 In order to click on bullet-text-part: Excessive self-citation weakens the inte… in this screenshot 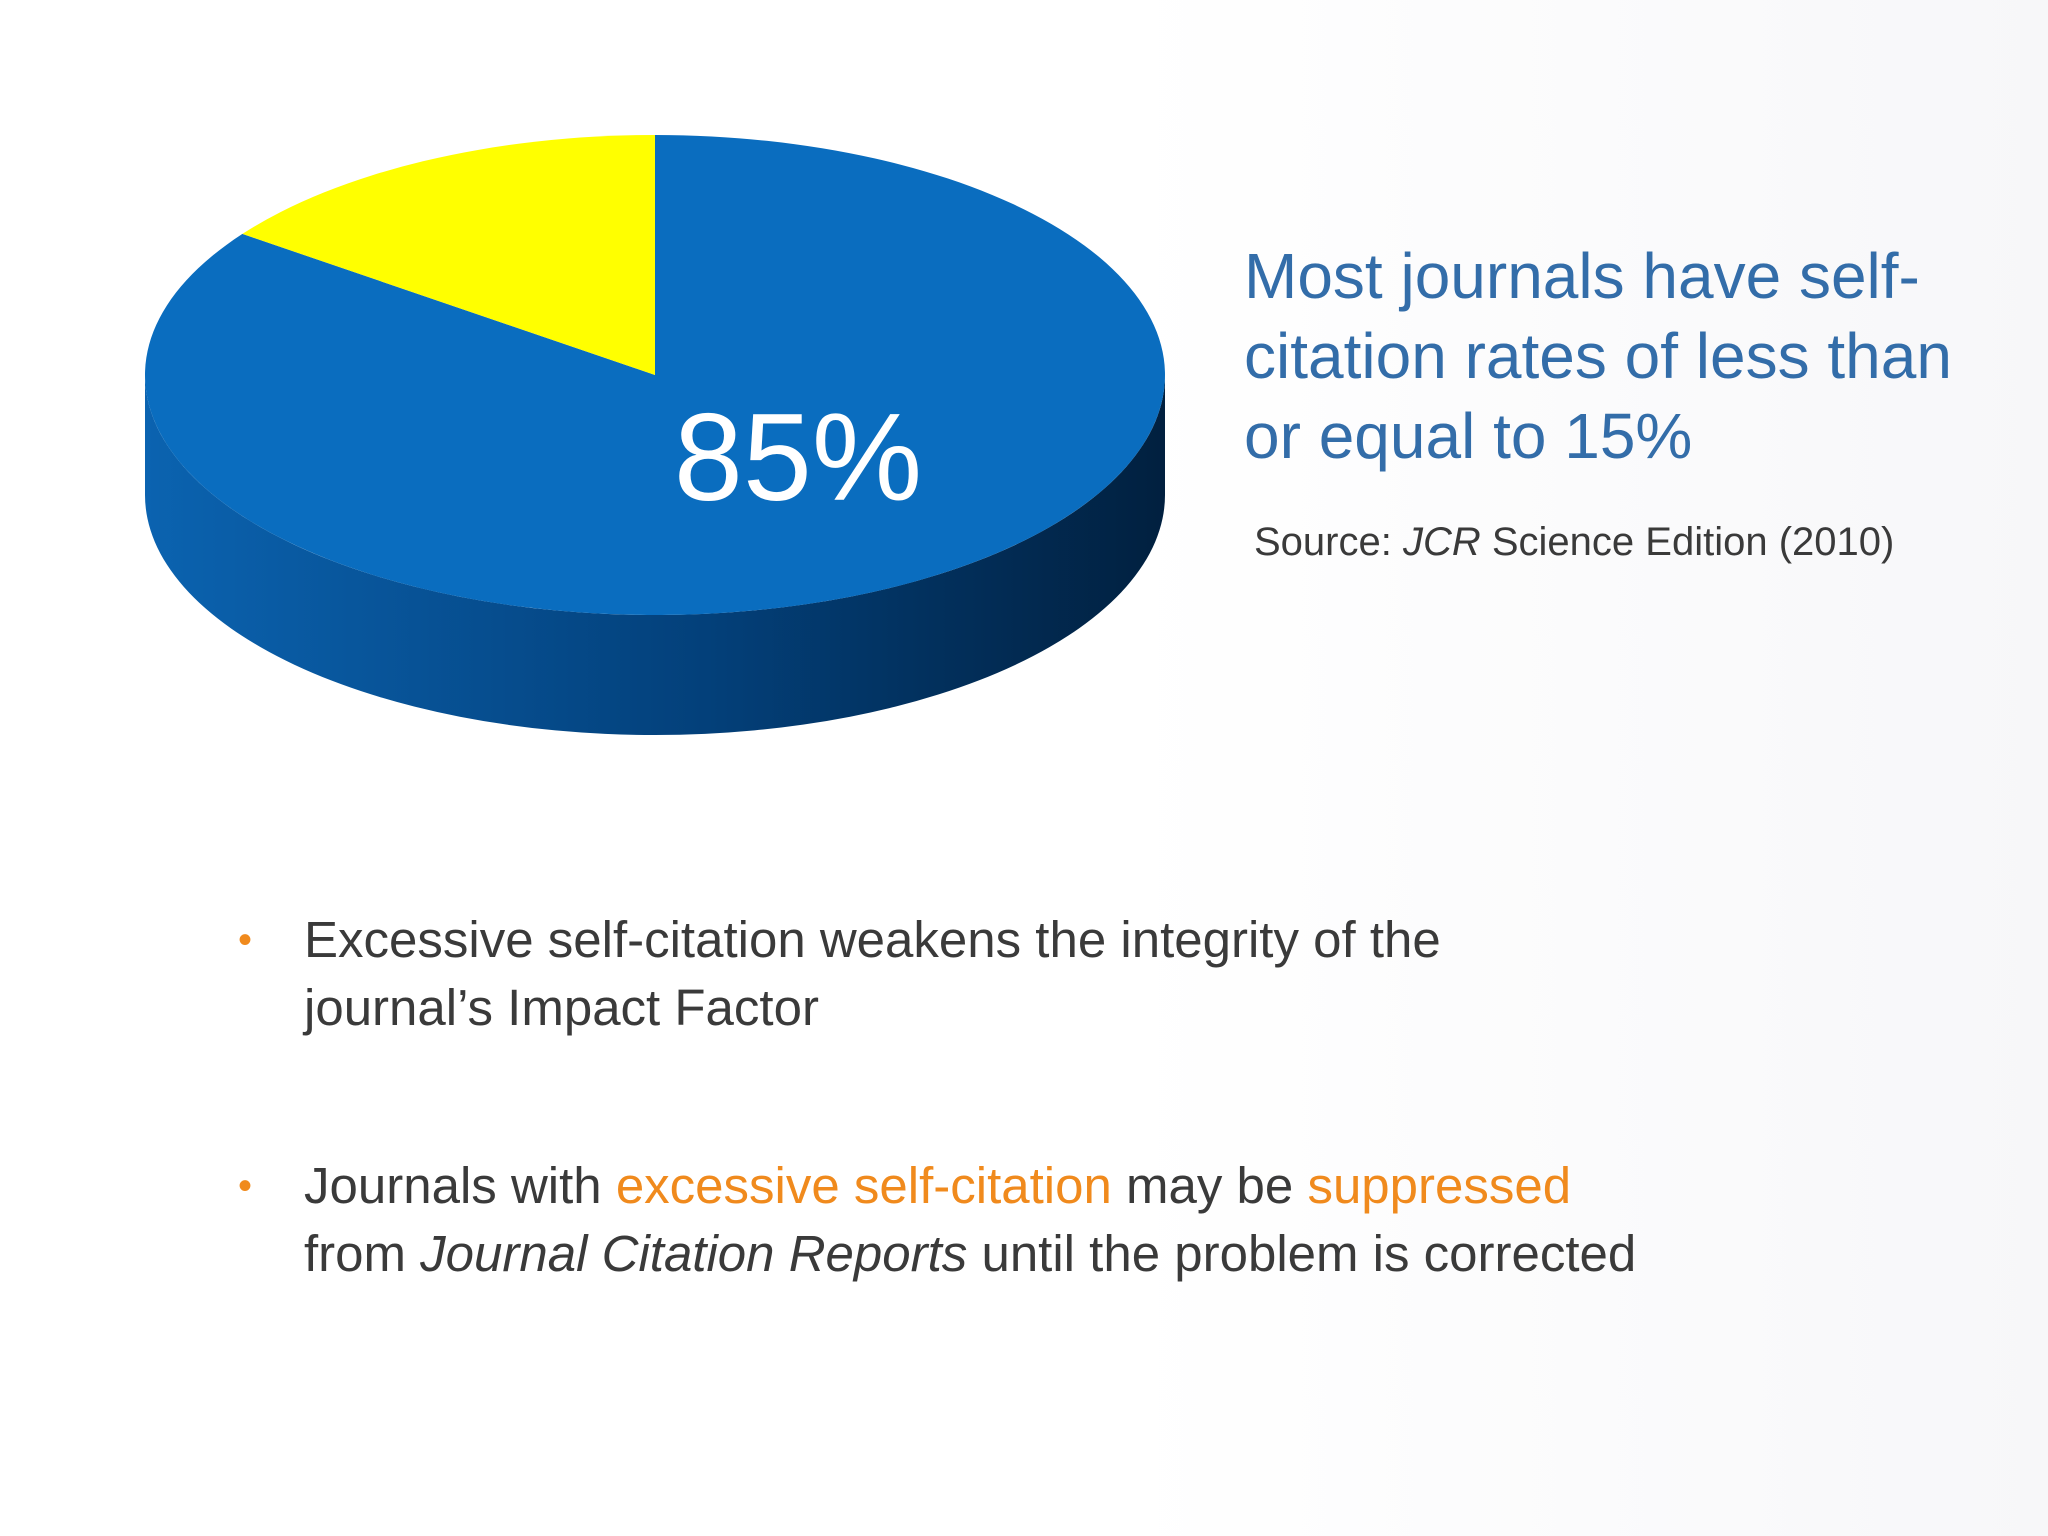, I will do `click(872, 973)`.